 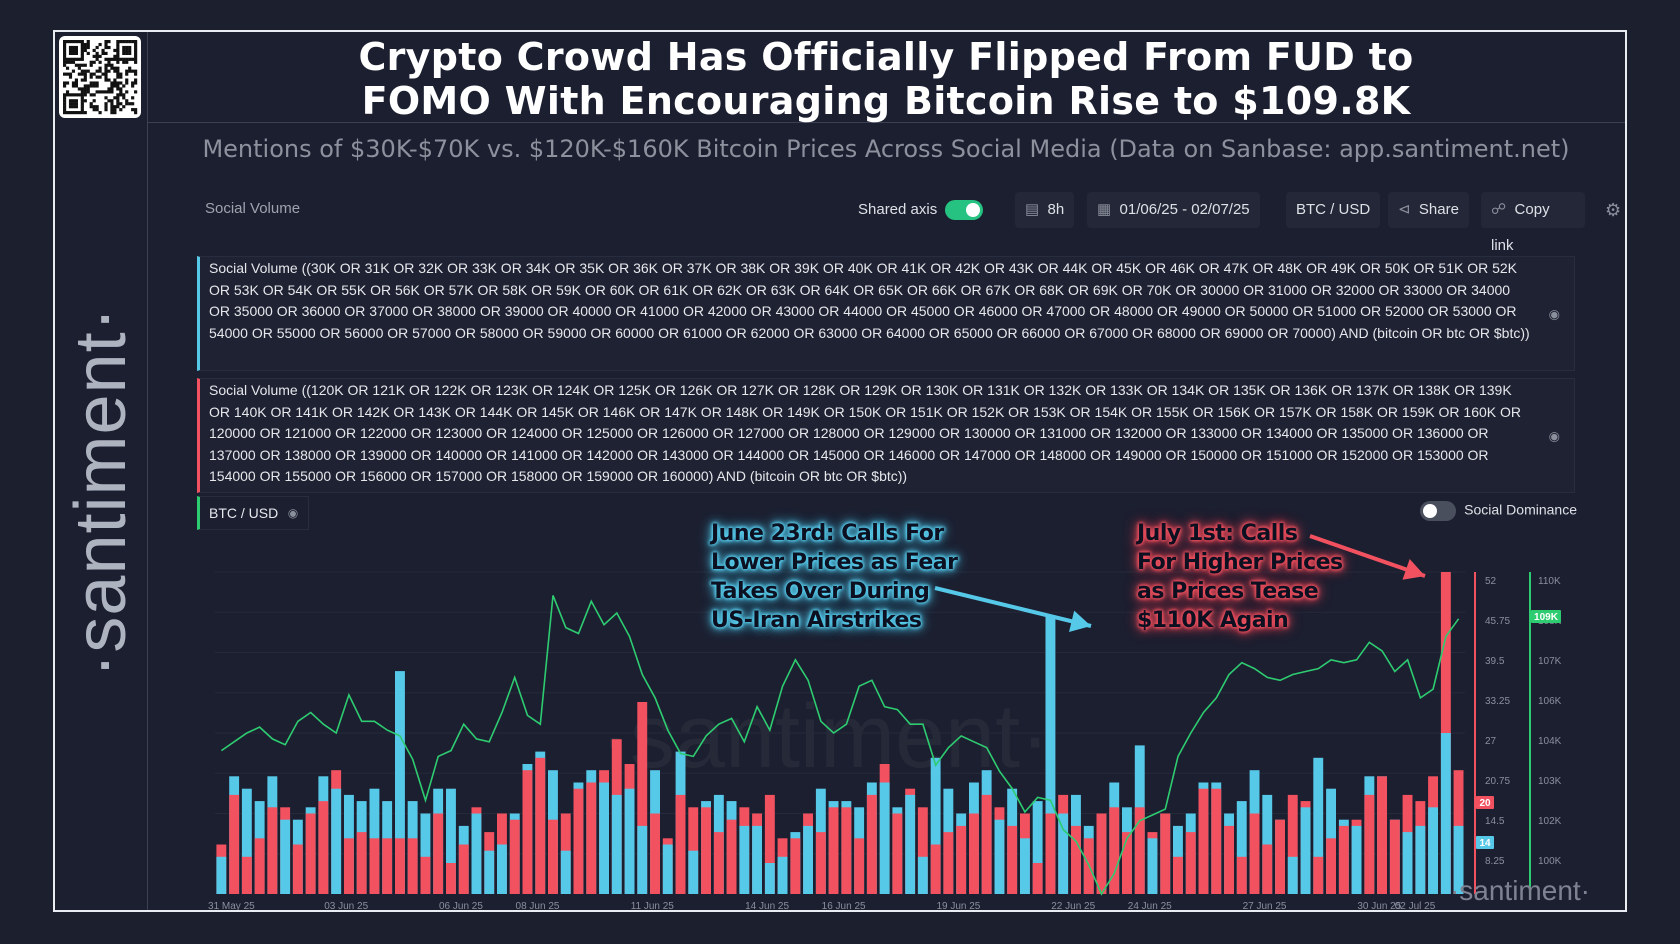 I want to click on watermark: ·santiment·, so click(x=825, y=737).